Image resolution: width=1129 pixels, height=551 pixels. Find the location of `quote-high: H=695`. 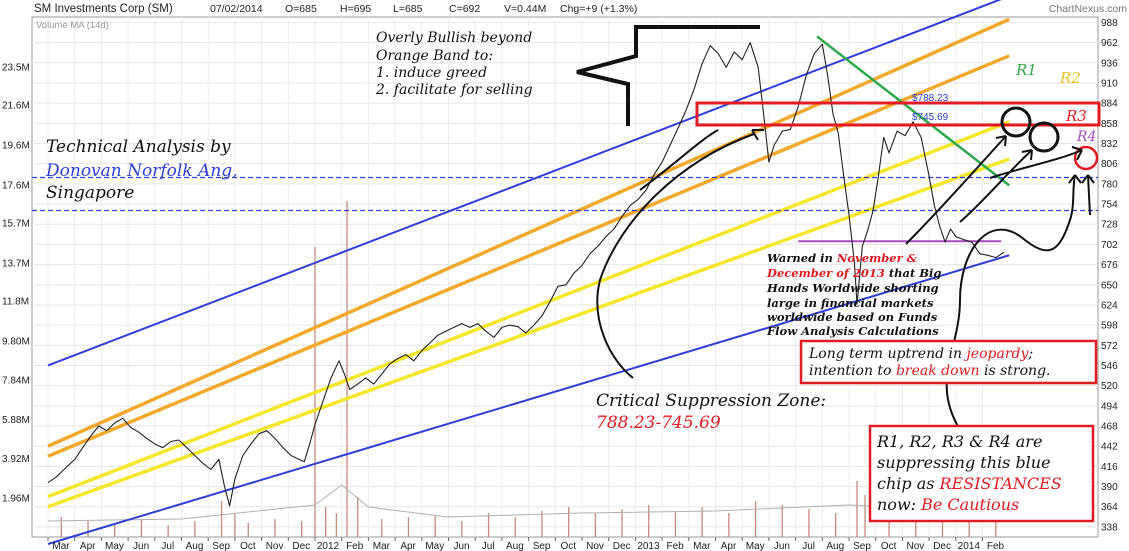

quote-high: H=695 is located at coordinates (355, 9).